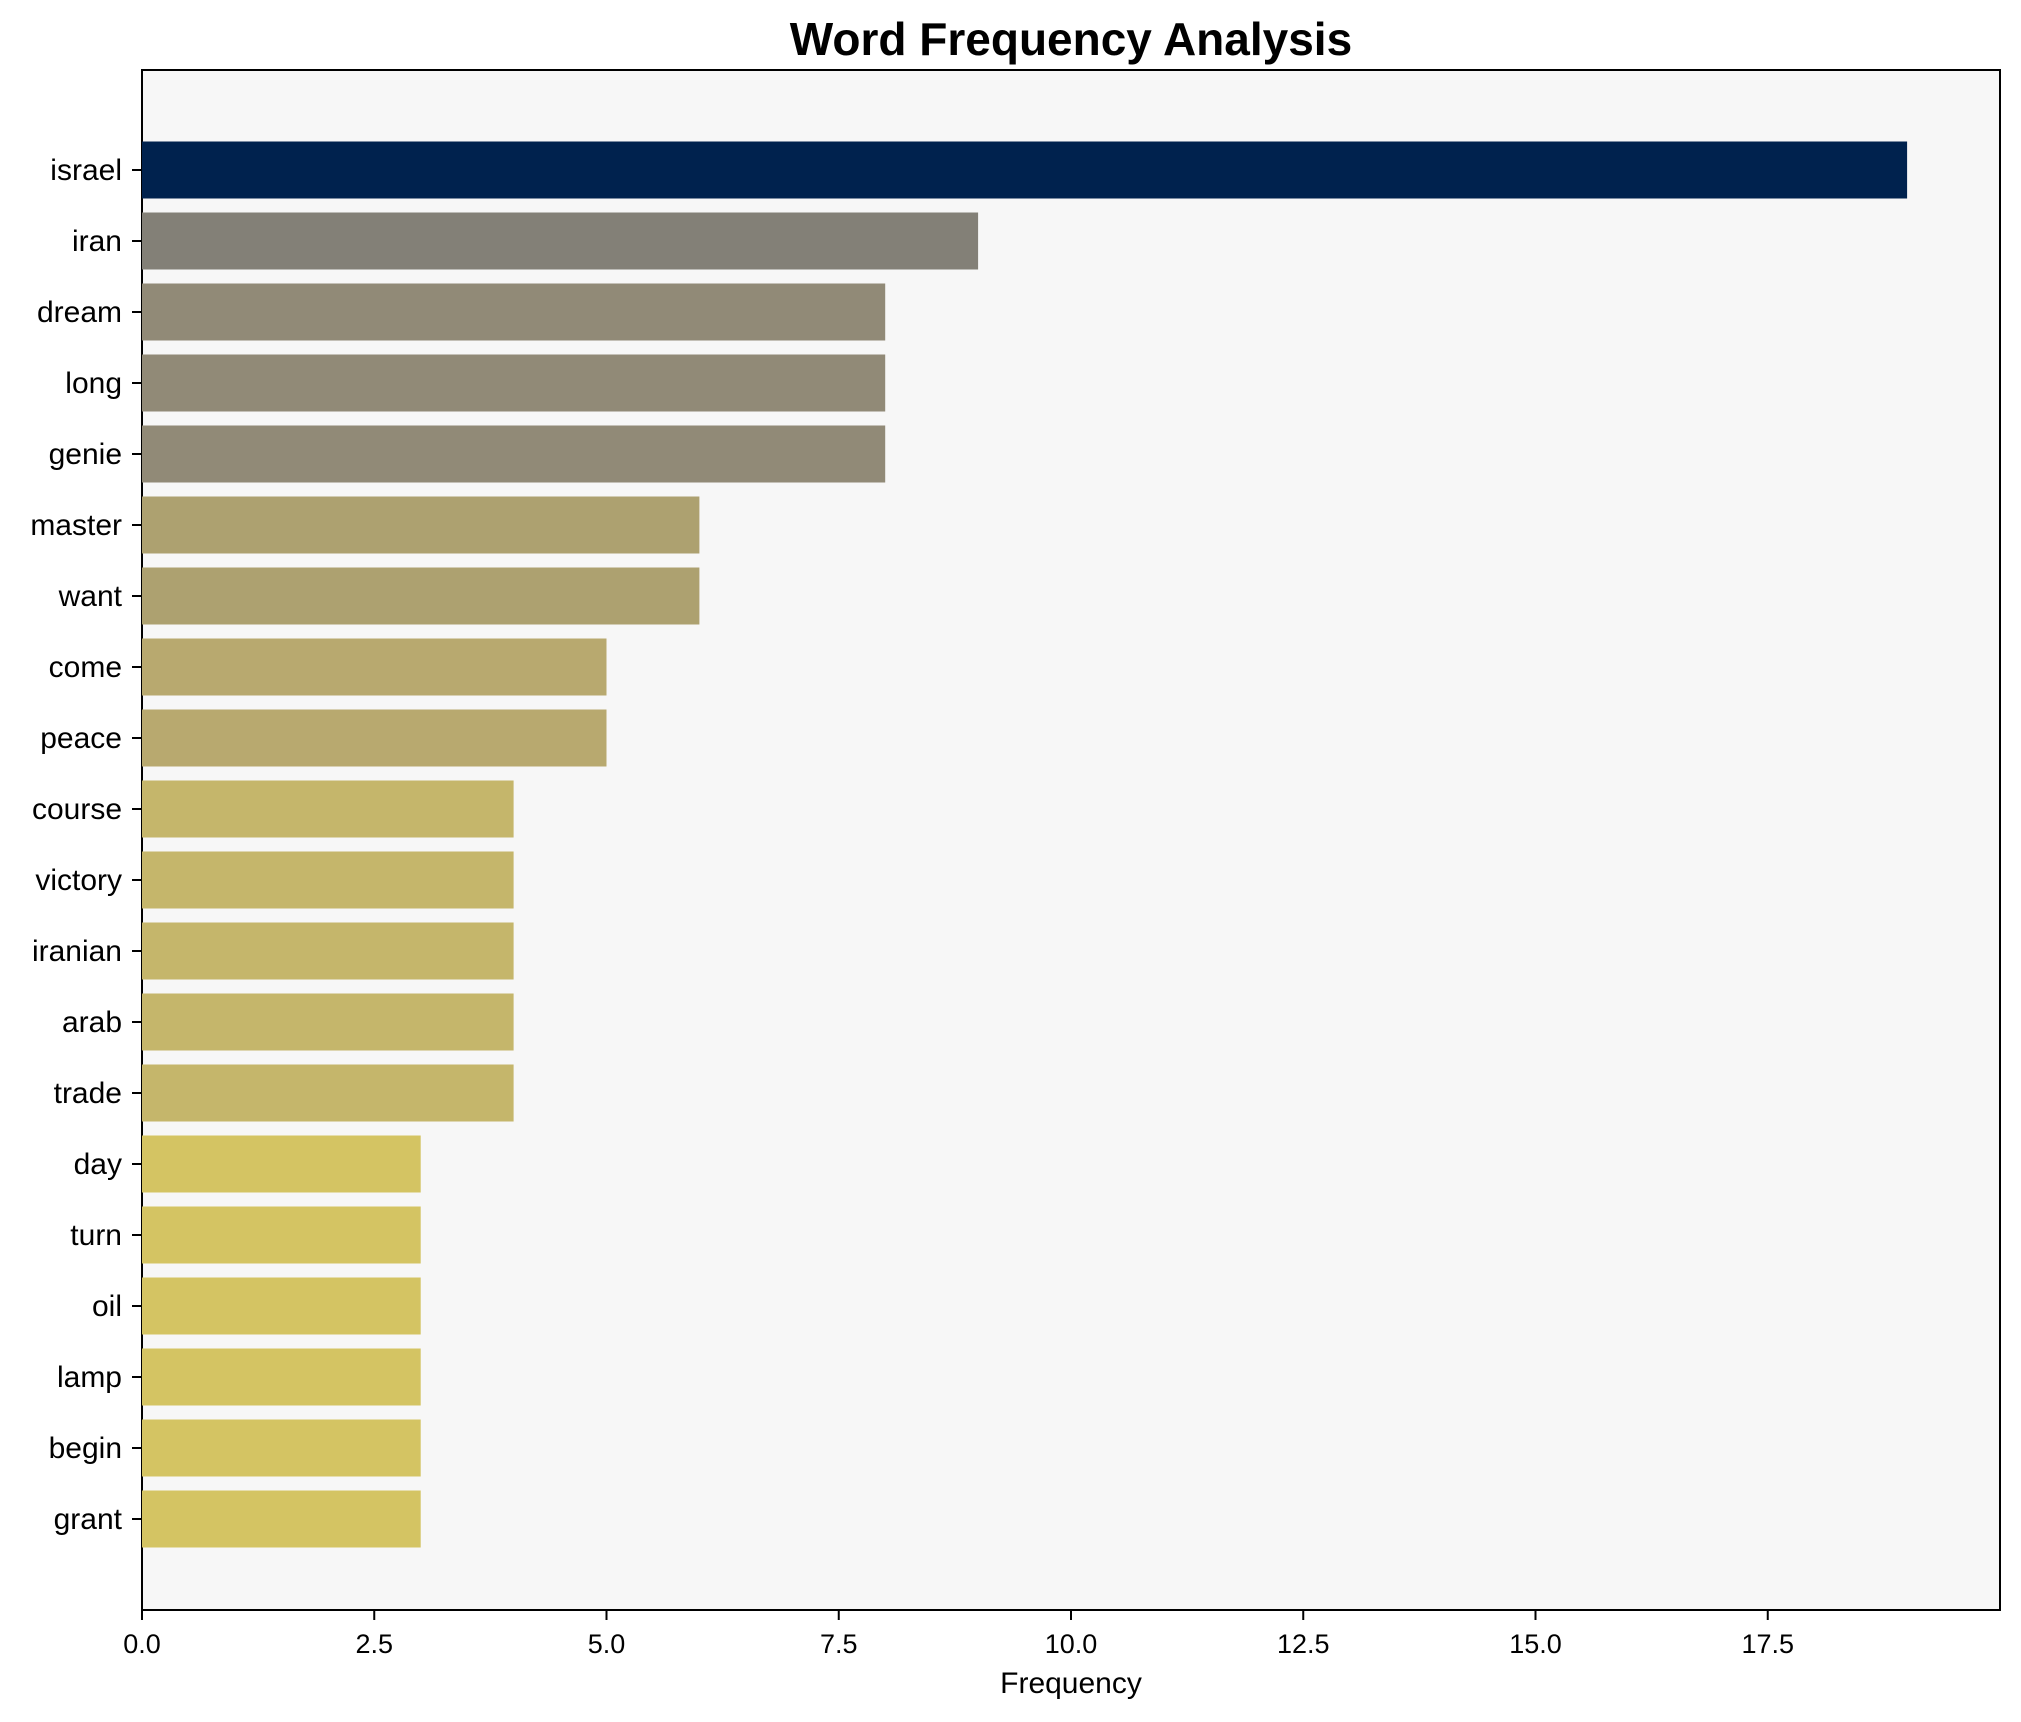  Describe the element at coordinates (281, 1519) in the screenshot. I see `bar-grant` at that location.